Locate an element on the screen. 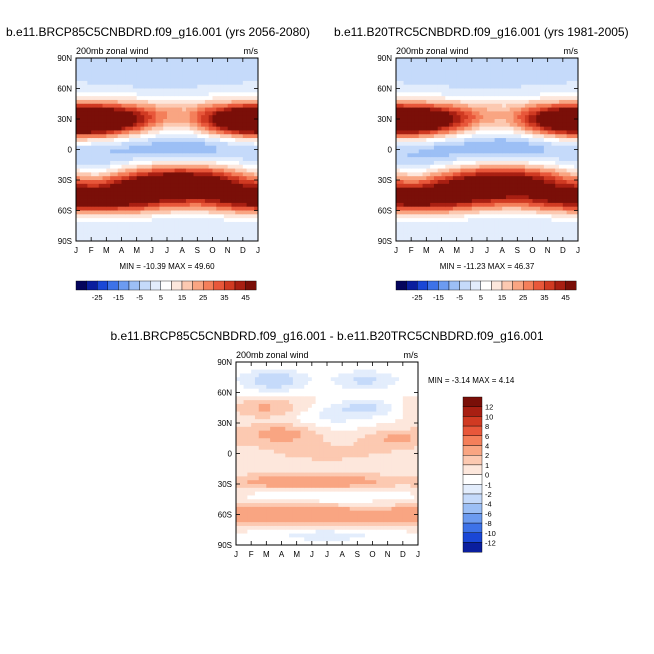  x-tick-label: A is located at coordinates (122, 250).